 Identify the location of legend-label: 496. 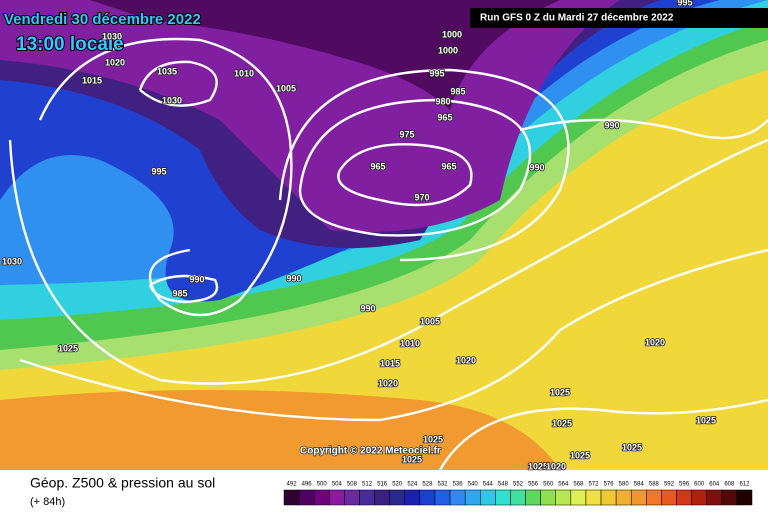
(307, 485).